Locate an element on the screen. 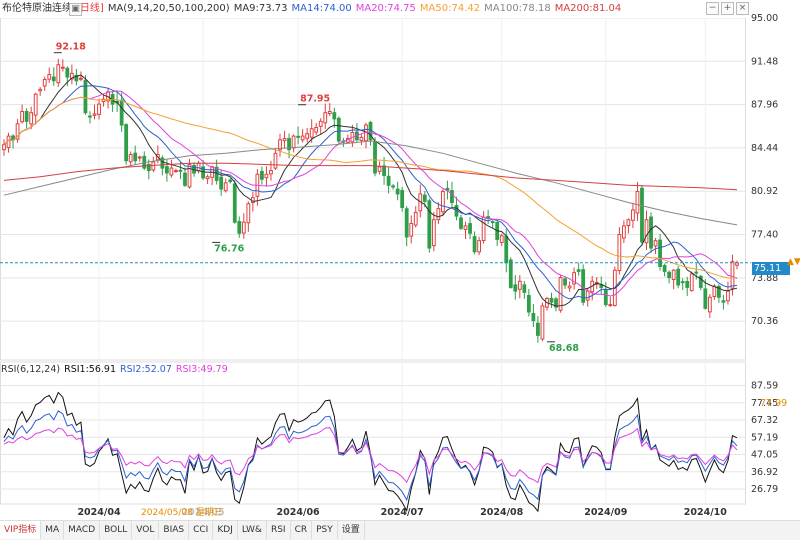  tab-lw: LW& is located at coordinates (252, 530).